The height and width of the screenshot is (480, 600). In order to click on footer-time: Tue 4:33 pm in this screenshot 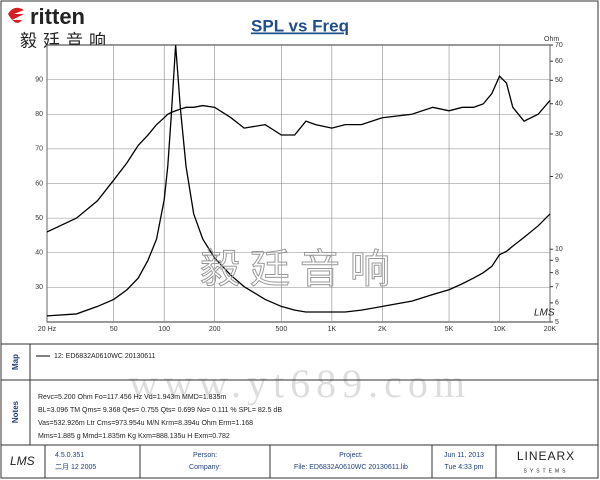, I will do `click(463, 467)`.